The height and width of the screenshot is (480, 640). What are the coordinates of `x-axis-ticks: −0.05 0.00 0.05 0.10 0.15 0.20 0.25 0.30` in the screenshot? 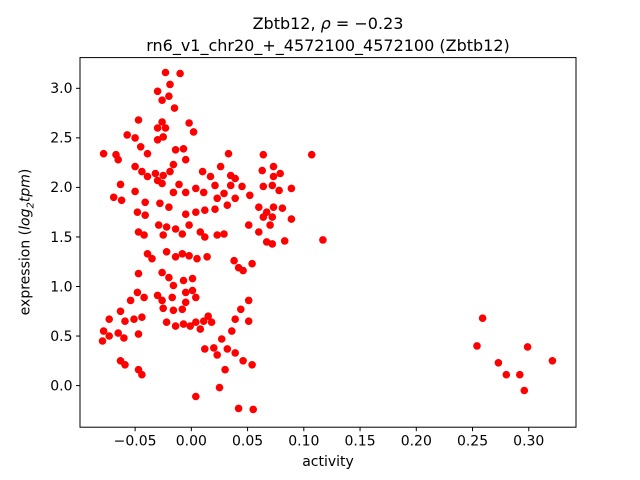 It's located at (329, 438).